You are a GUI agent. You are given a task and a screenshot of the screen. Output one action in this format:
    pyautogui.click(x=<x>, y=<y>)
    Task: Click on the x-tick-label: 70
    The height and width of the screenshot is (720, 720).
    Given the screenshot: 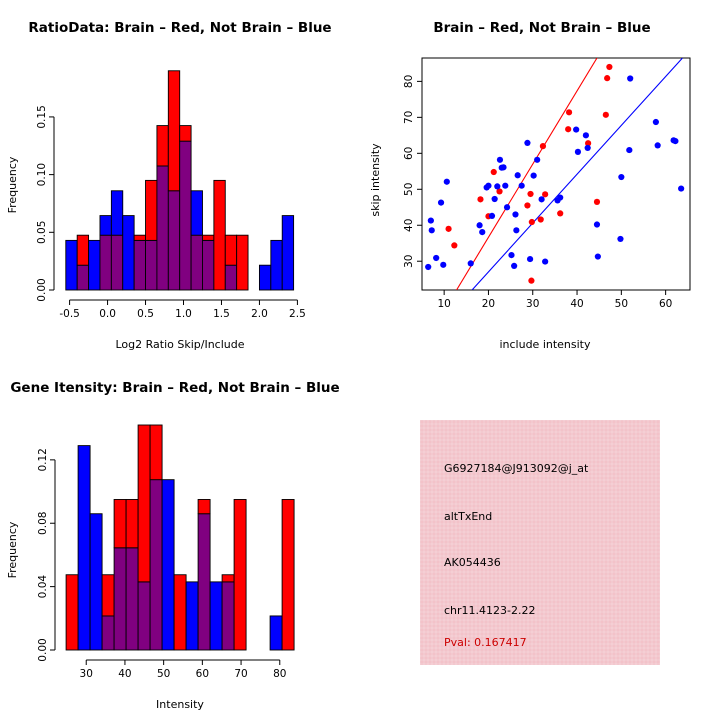 What is the action you would take?
    pyautogui.click(x=240, y=674)
    